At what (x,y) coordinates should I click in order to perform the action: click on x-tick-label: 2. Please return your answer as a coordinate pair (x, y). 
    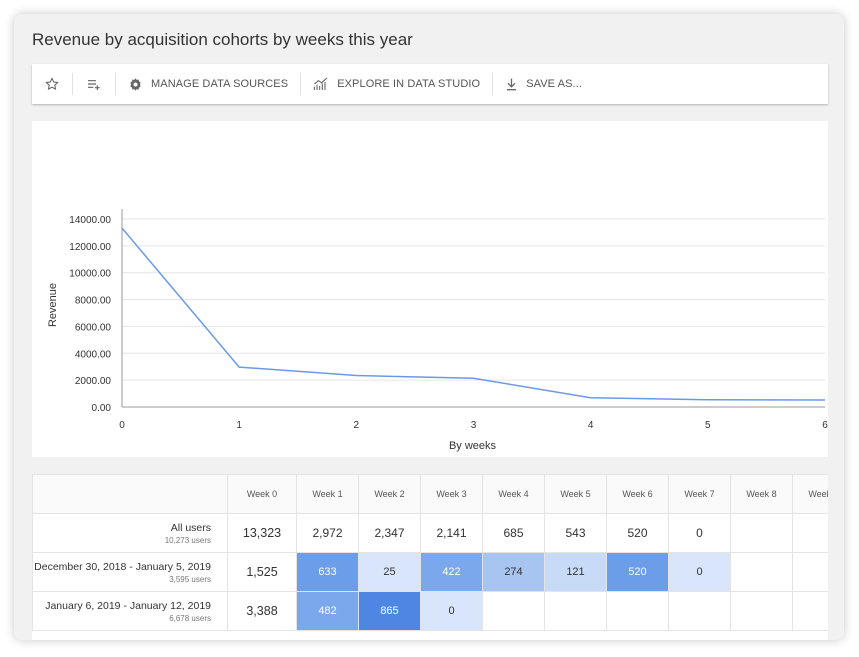
    Looking at the image, I should click on (357, 425).